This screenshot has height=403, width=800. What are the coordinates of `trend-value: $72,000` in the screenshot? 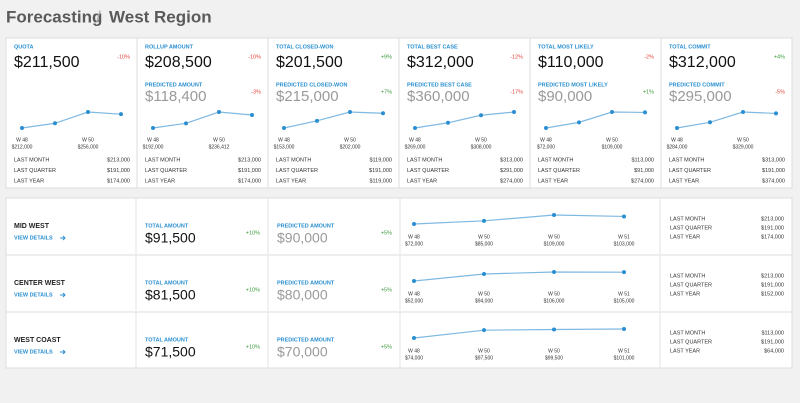 It's located at (546, 147).